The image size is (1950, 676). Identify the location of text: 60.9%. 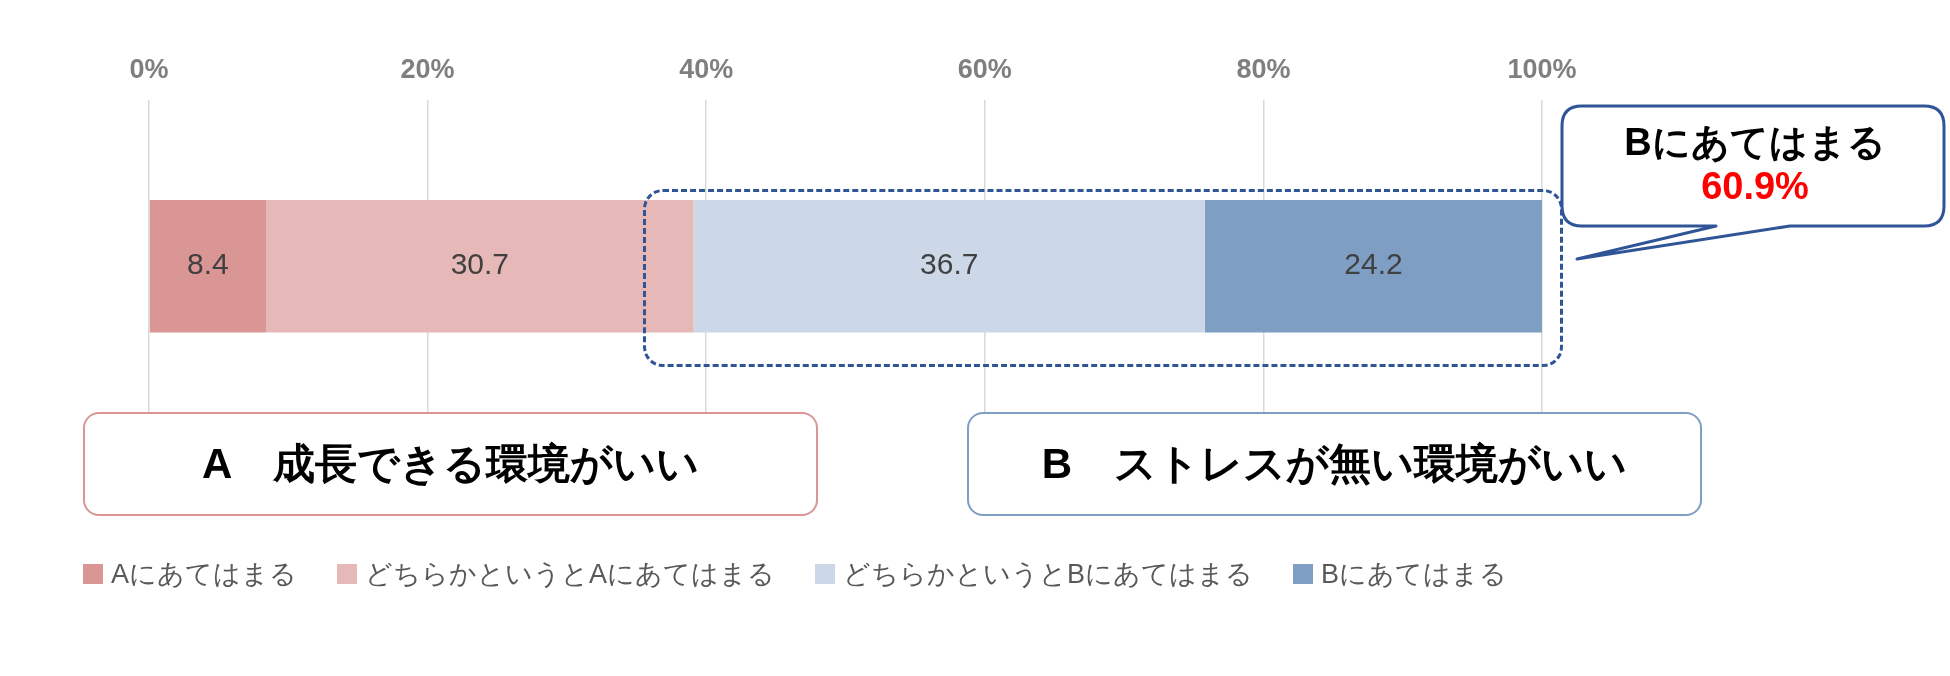
(1755, 187).